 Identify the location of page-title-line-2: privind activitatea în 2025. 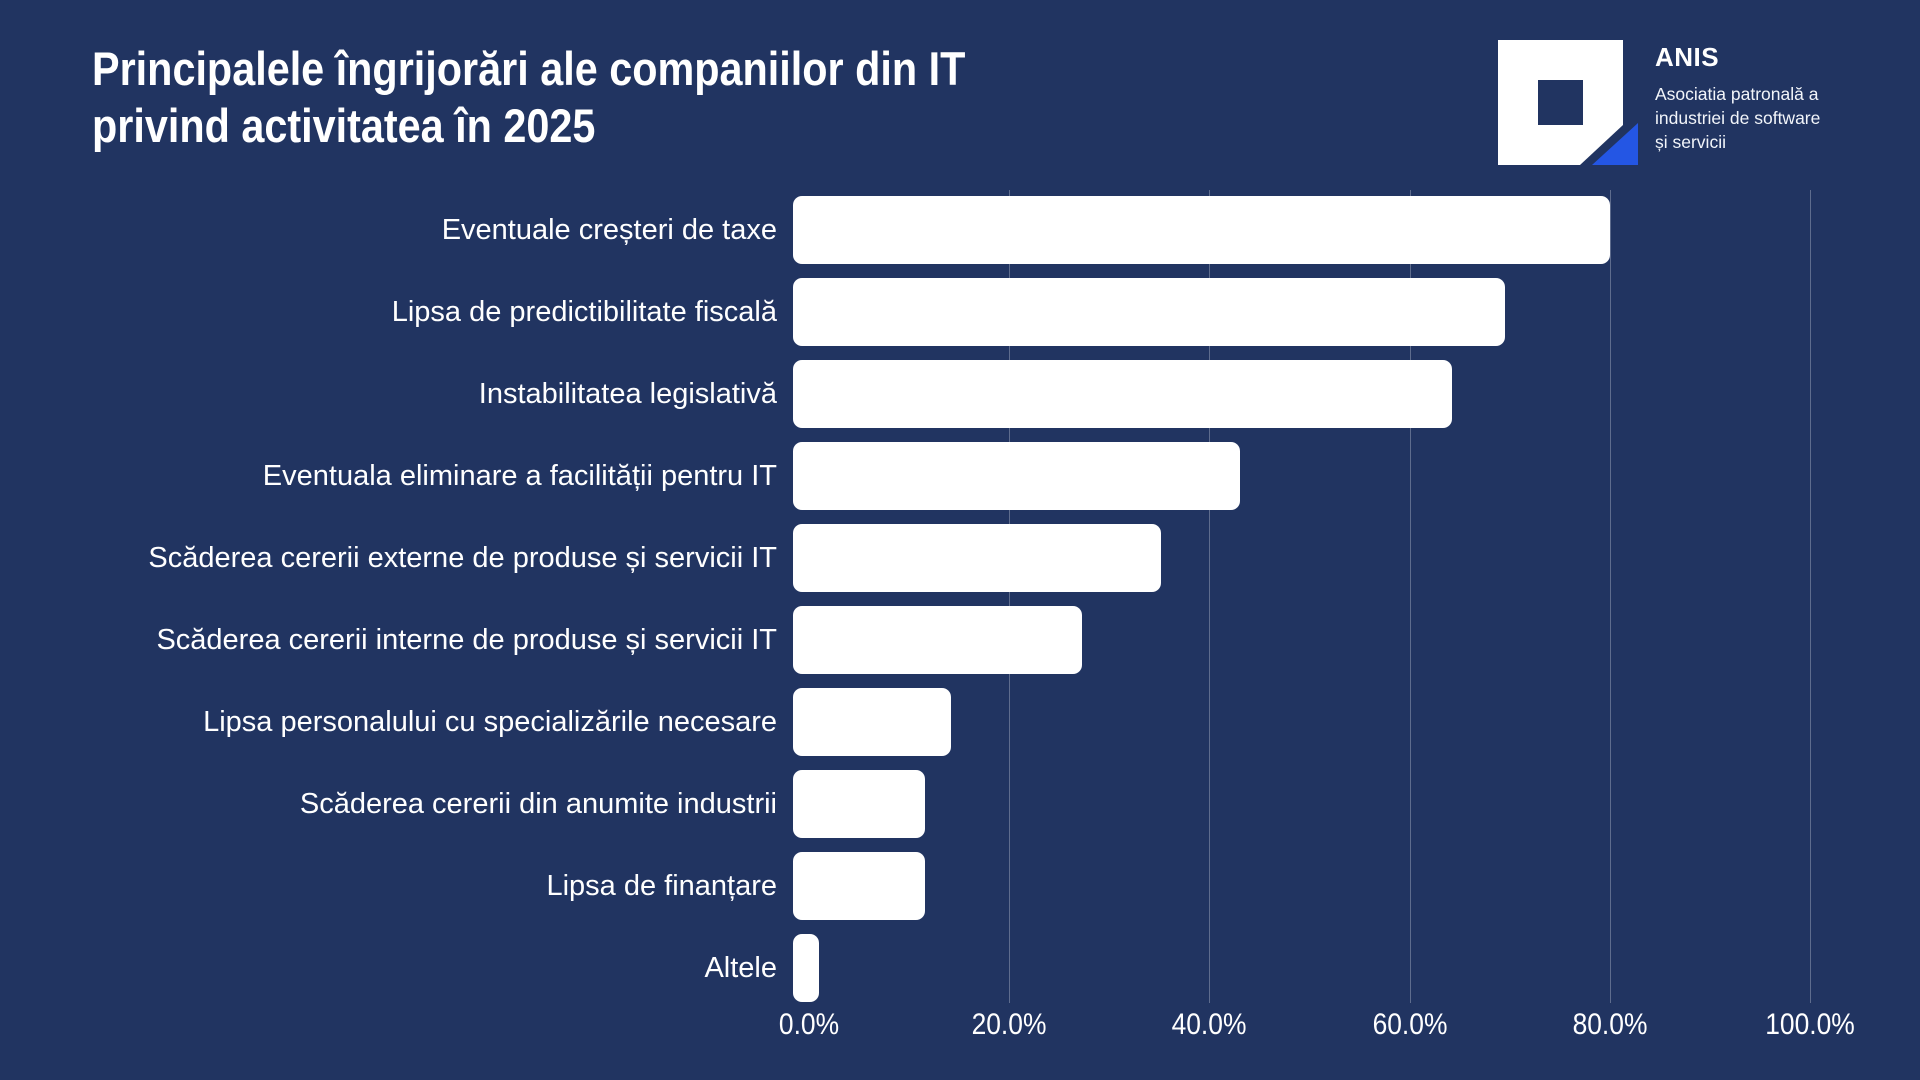
(344, 126).